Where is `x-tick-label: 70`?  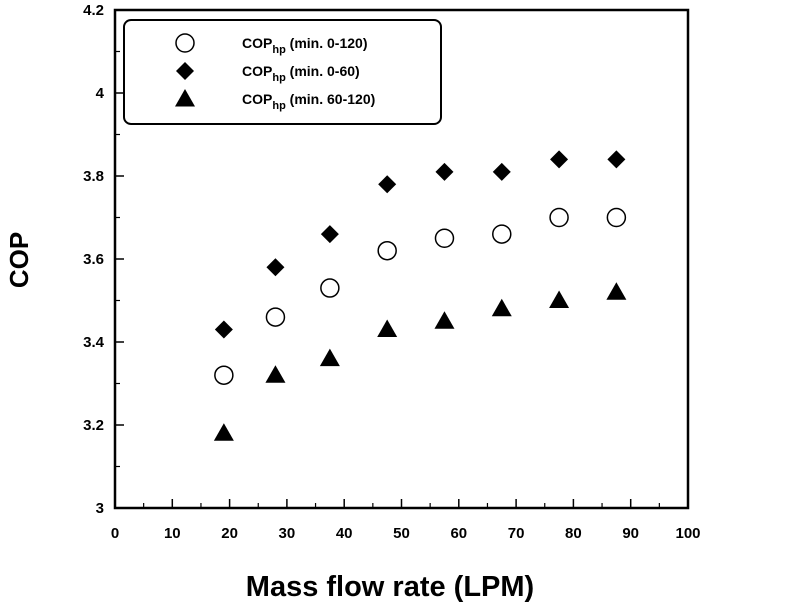
x-tick-label: 70 is located at coordinates (516, 533).